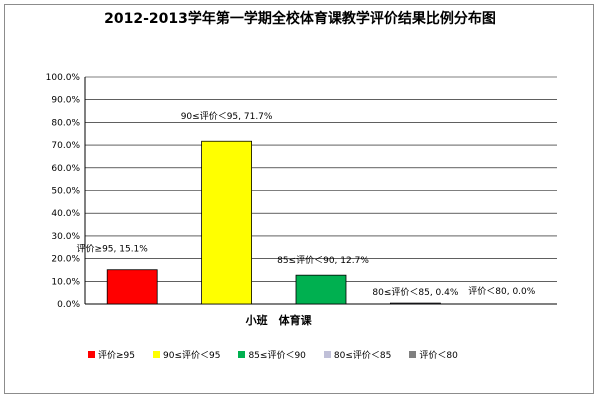 The width and height of the screenshot is (600, 400). I want to click on chart-legend: 评价≥95 90≤评价＜95 85≤评价＜90 80≤评价＜85 评价＜80, so click(323, 354).